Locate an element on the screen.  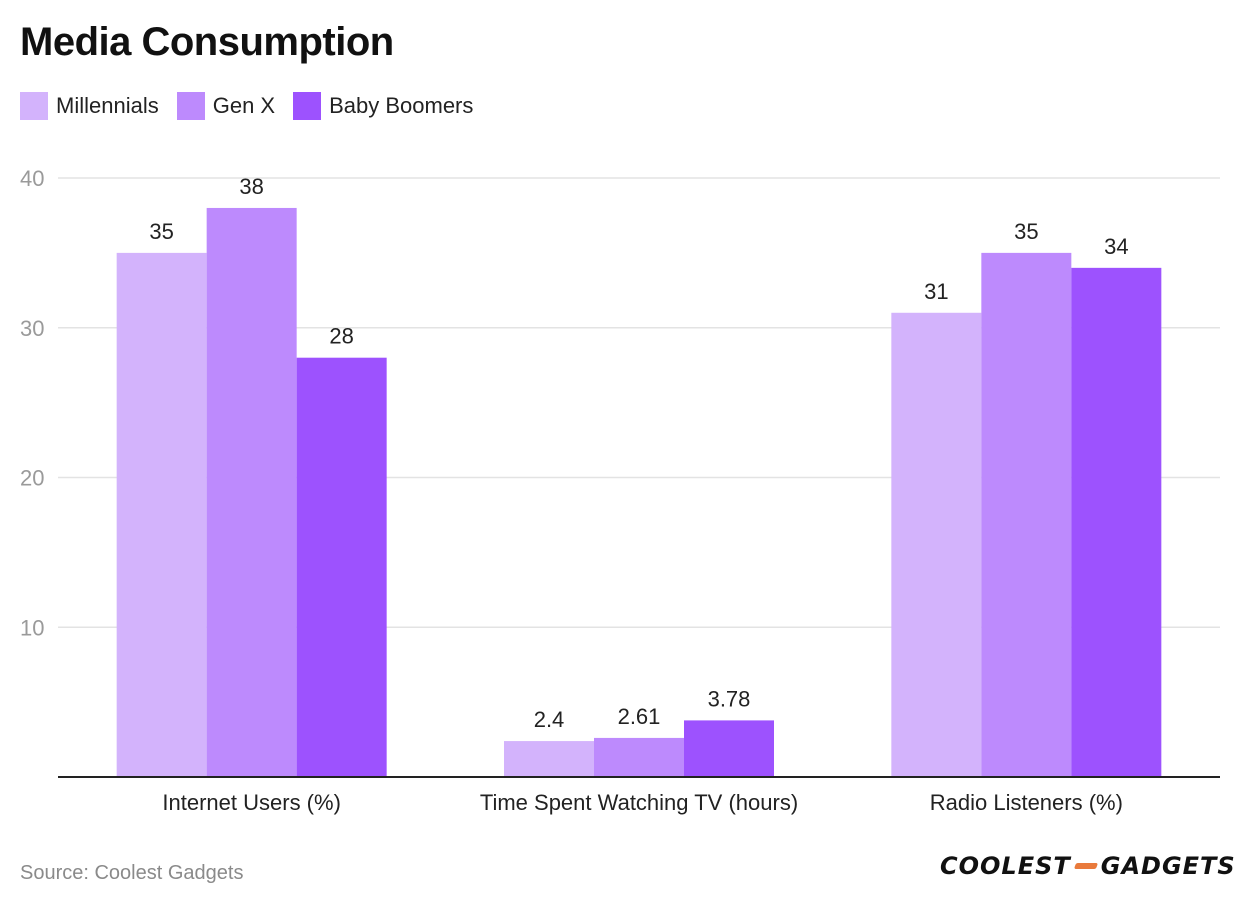
data-label-2-0: 31 is located at coordinates (936, 291).